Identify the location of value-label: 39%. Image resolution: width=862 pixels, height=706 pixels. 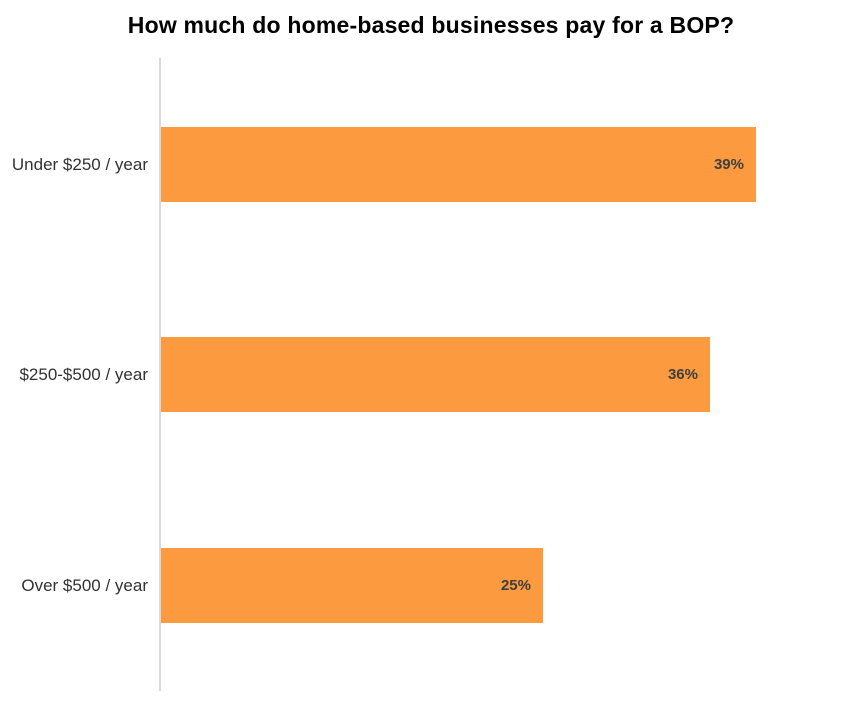
(728, 164).